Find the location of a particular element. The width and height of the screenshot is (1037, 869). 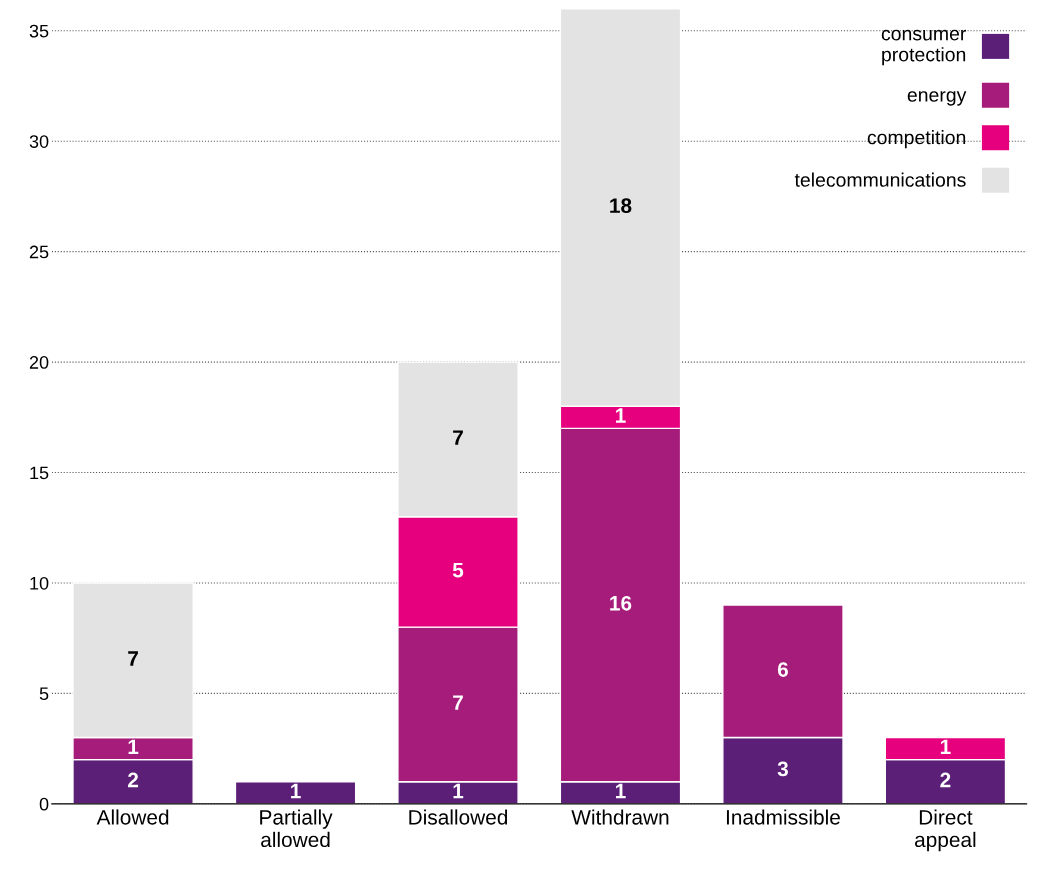

x-tick-label: Direct appeal is located at coordinates (945, 830).